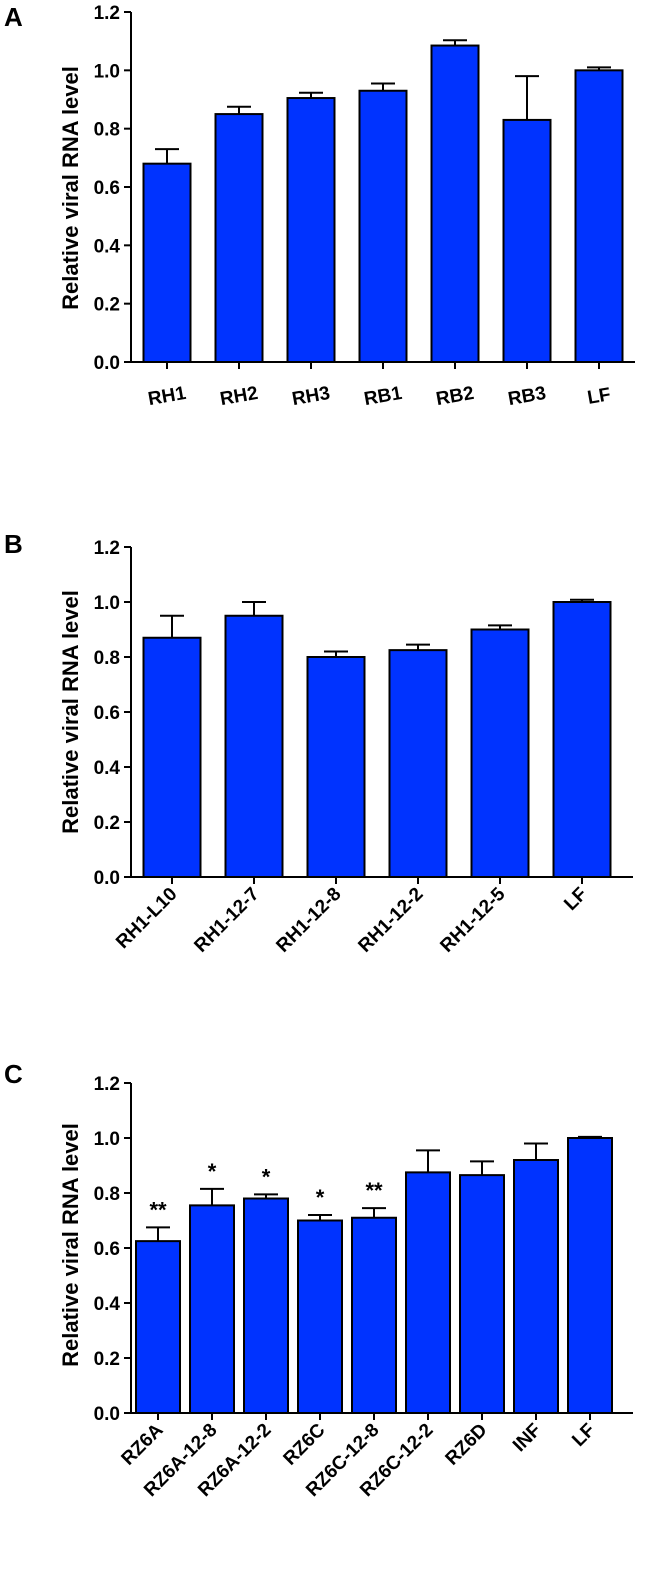 The height and width of the screenshot is (1579, 664). Describe the element at coordinates (308, 920) in the screenshot. I see `x-tick-label: RH1-12-8` at that location.